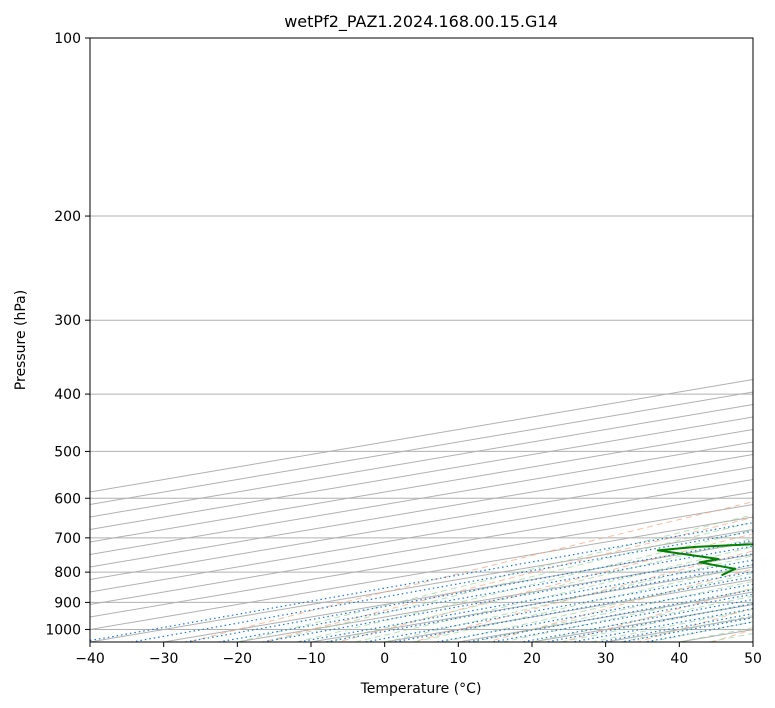  What do you see at coordinates (67, 39) in the screenshot?
I see `y-tick-label: 100` at bounding box center [67, 39].